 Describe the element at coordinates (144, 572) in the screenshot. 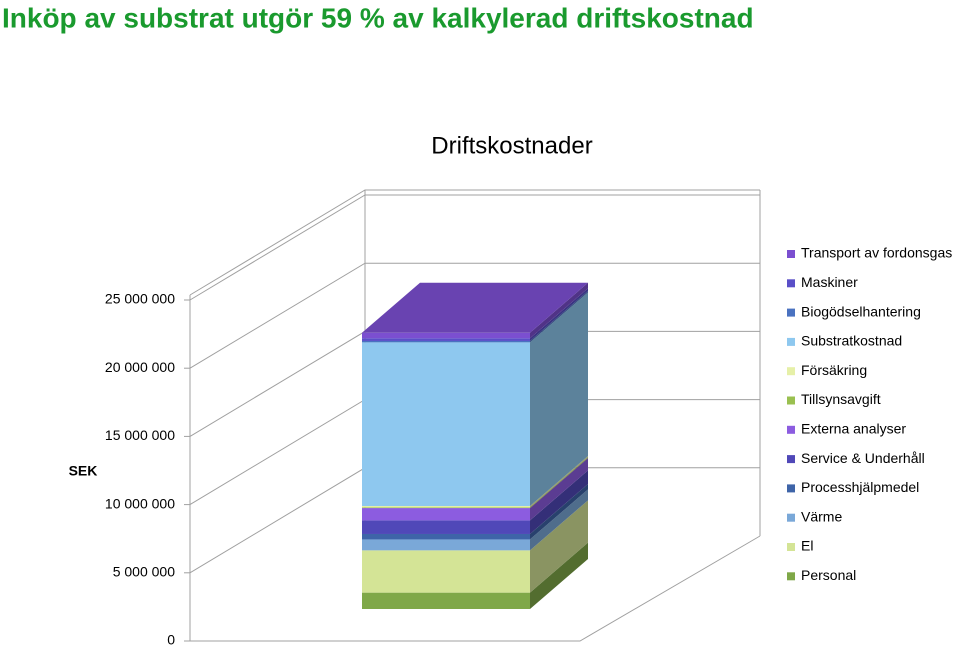

I see `y-tick-label: 5 000 000` at that location.